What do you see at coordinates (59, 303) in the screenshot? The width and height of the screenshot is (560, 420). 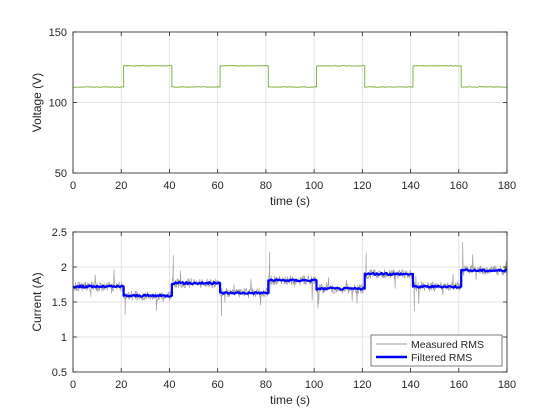 I see `y-tick-label: 1.5` at bounding box center [59, 303].